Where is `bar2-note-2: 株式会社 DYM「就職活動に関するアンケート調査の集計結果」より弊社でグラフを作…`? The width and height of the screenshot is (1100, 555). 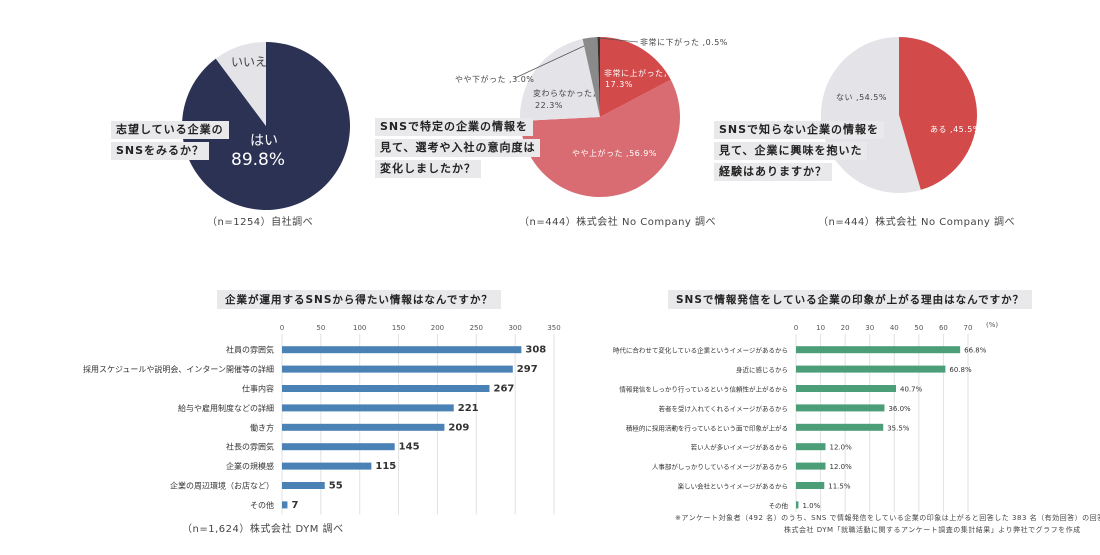 bar2-note-2: 株式会社 DYM「就職活動に関するアンケート調査の集計結果」より弊社でグラフを作… is located at coordinates (932, 530).